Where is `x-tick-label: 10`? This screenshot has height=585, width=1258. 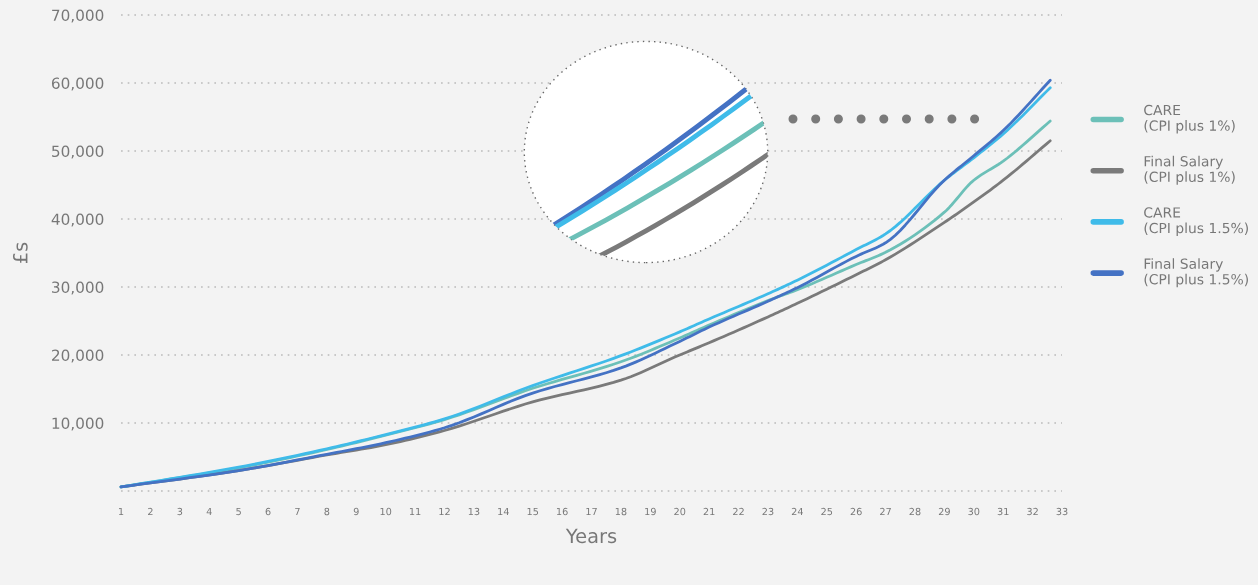
x-tick-label: 10 is located at coordinates (386, 511).